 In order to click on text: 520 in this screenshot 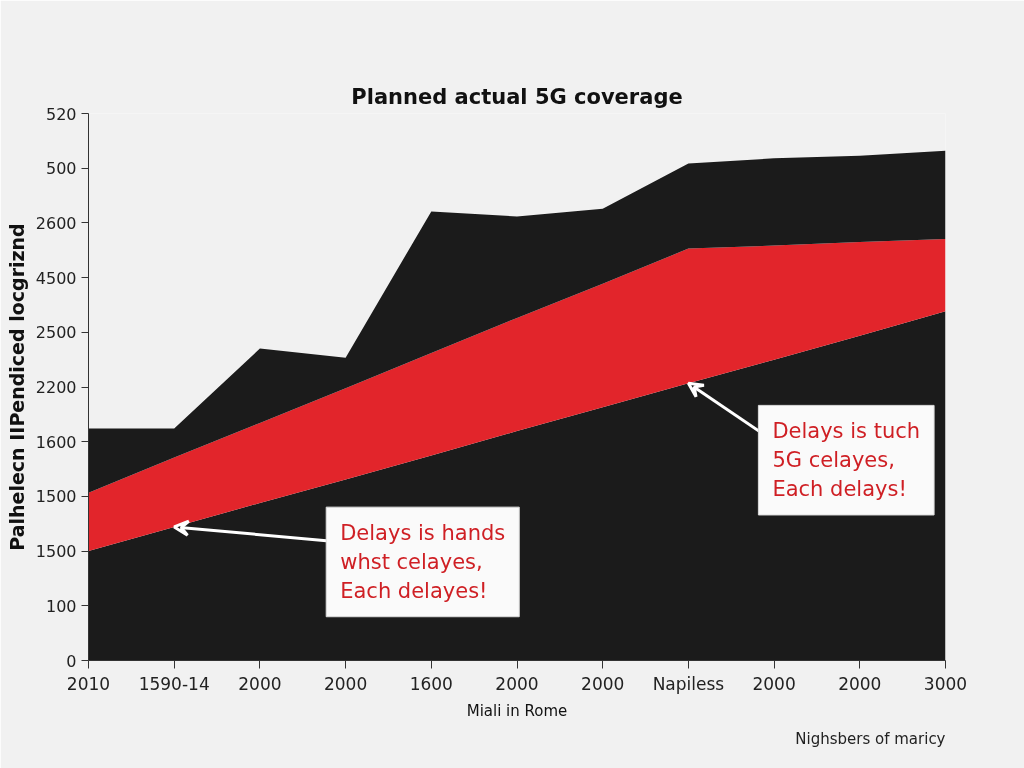, I will do `click(61, 114)`.